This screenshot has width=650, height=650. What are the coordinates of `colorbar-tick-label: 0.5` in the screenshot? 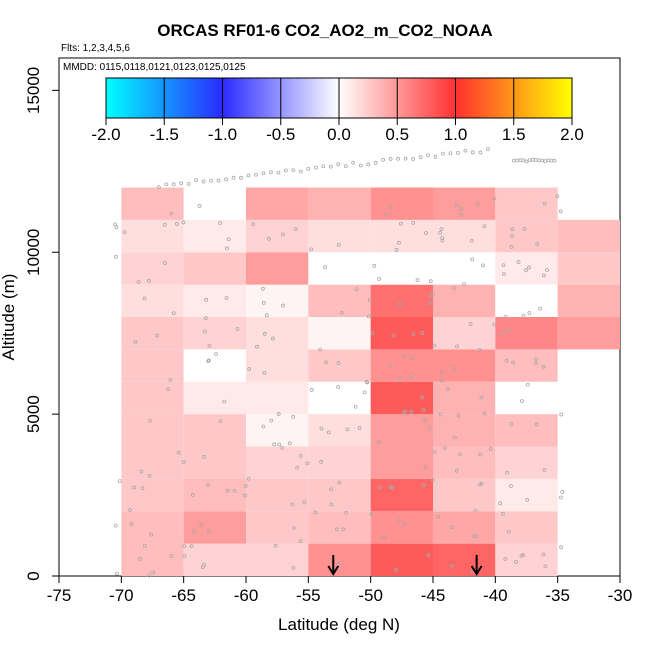 It's located at (397, 134).